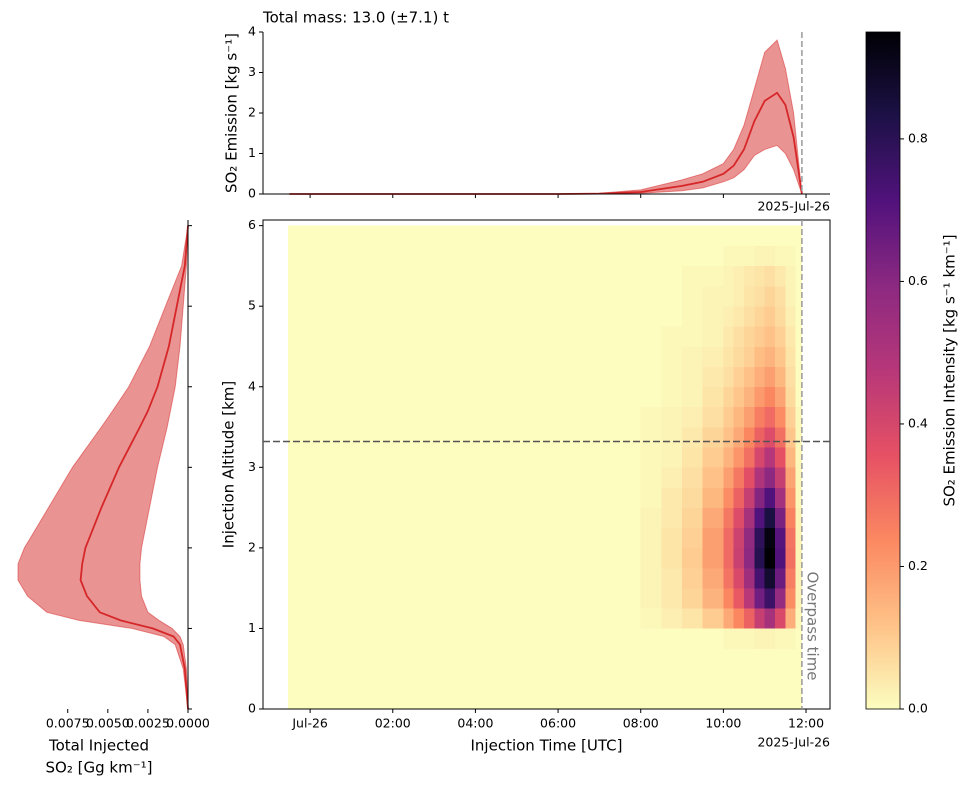 The width and height of the screenshot is (970, 790). What do you see at coordinates (546, 117) in the screenshot?
I see `uncertainty-band` at bounding box center [546, 117].